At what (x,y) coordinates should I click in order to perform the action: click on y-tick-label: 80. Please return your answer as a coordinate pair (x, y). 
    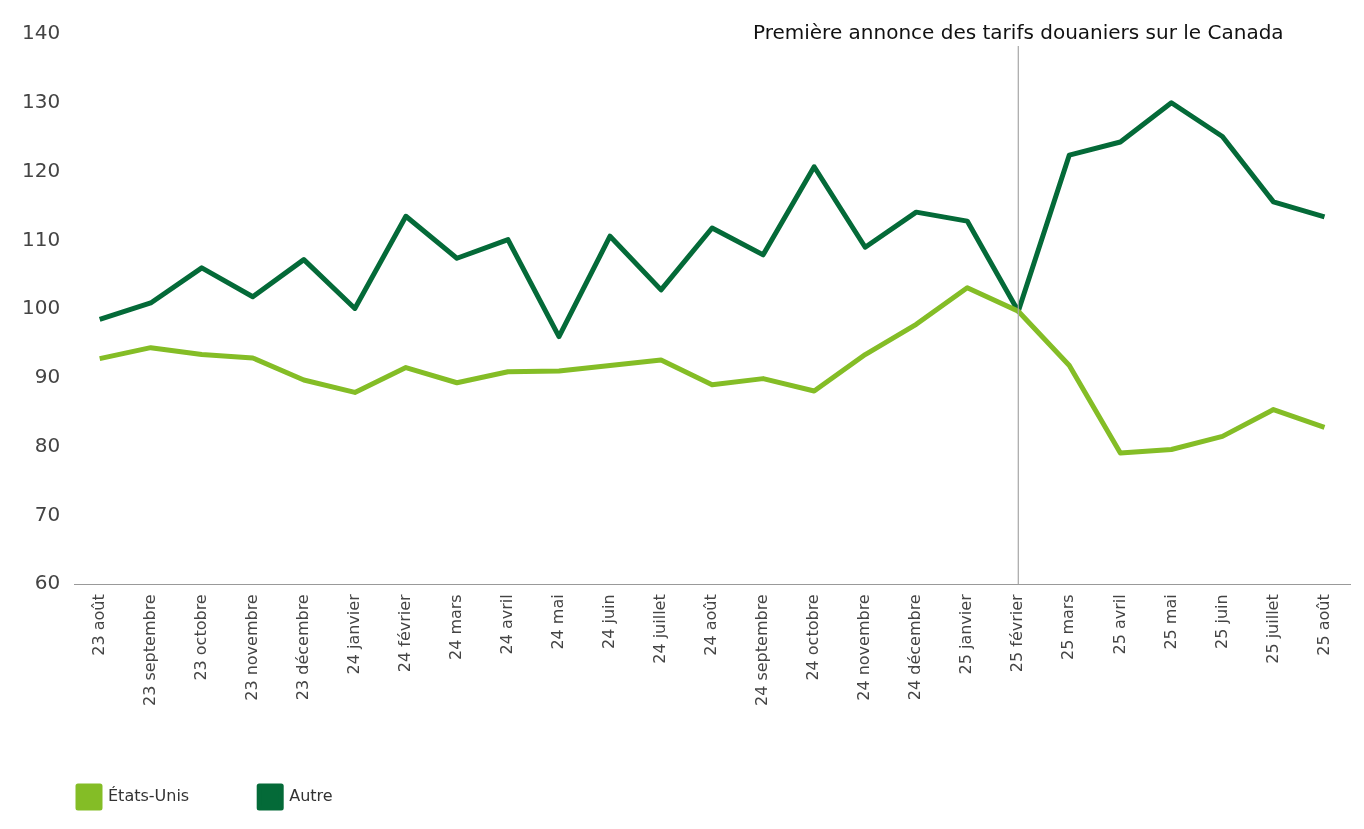
    Looking at the image, I should click on (47, 444).